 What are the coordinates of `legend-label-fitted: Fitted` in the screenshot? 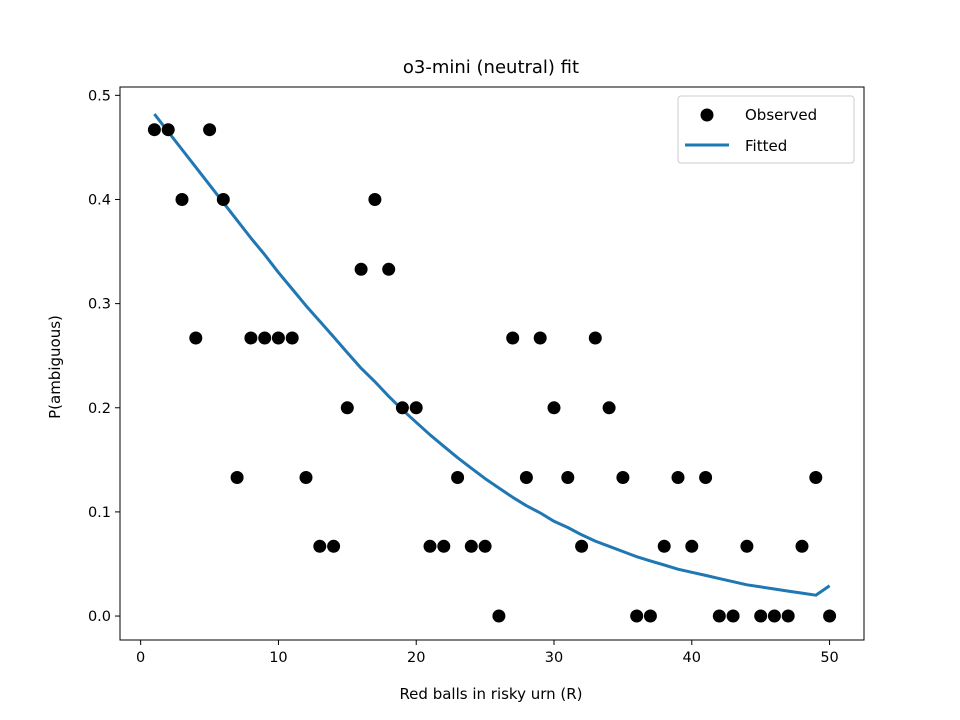 It's located at (766, 146).